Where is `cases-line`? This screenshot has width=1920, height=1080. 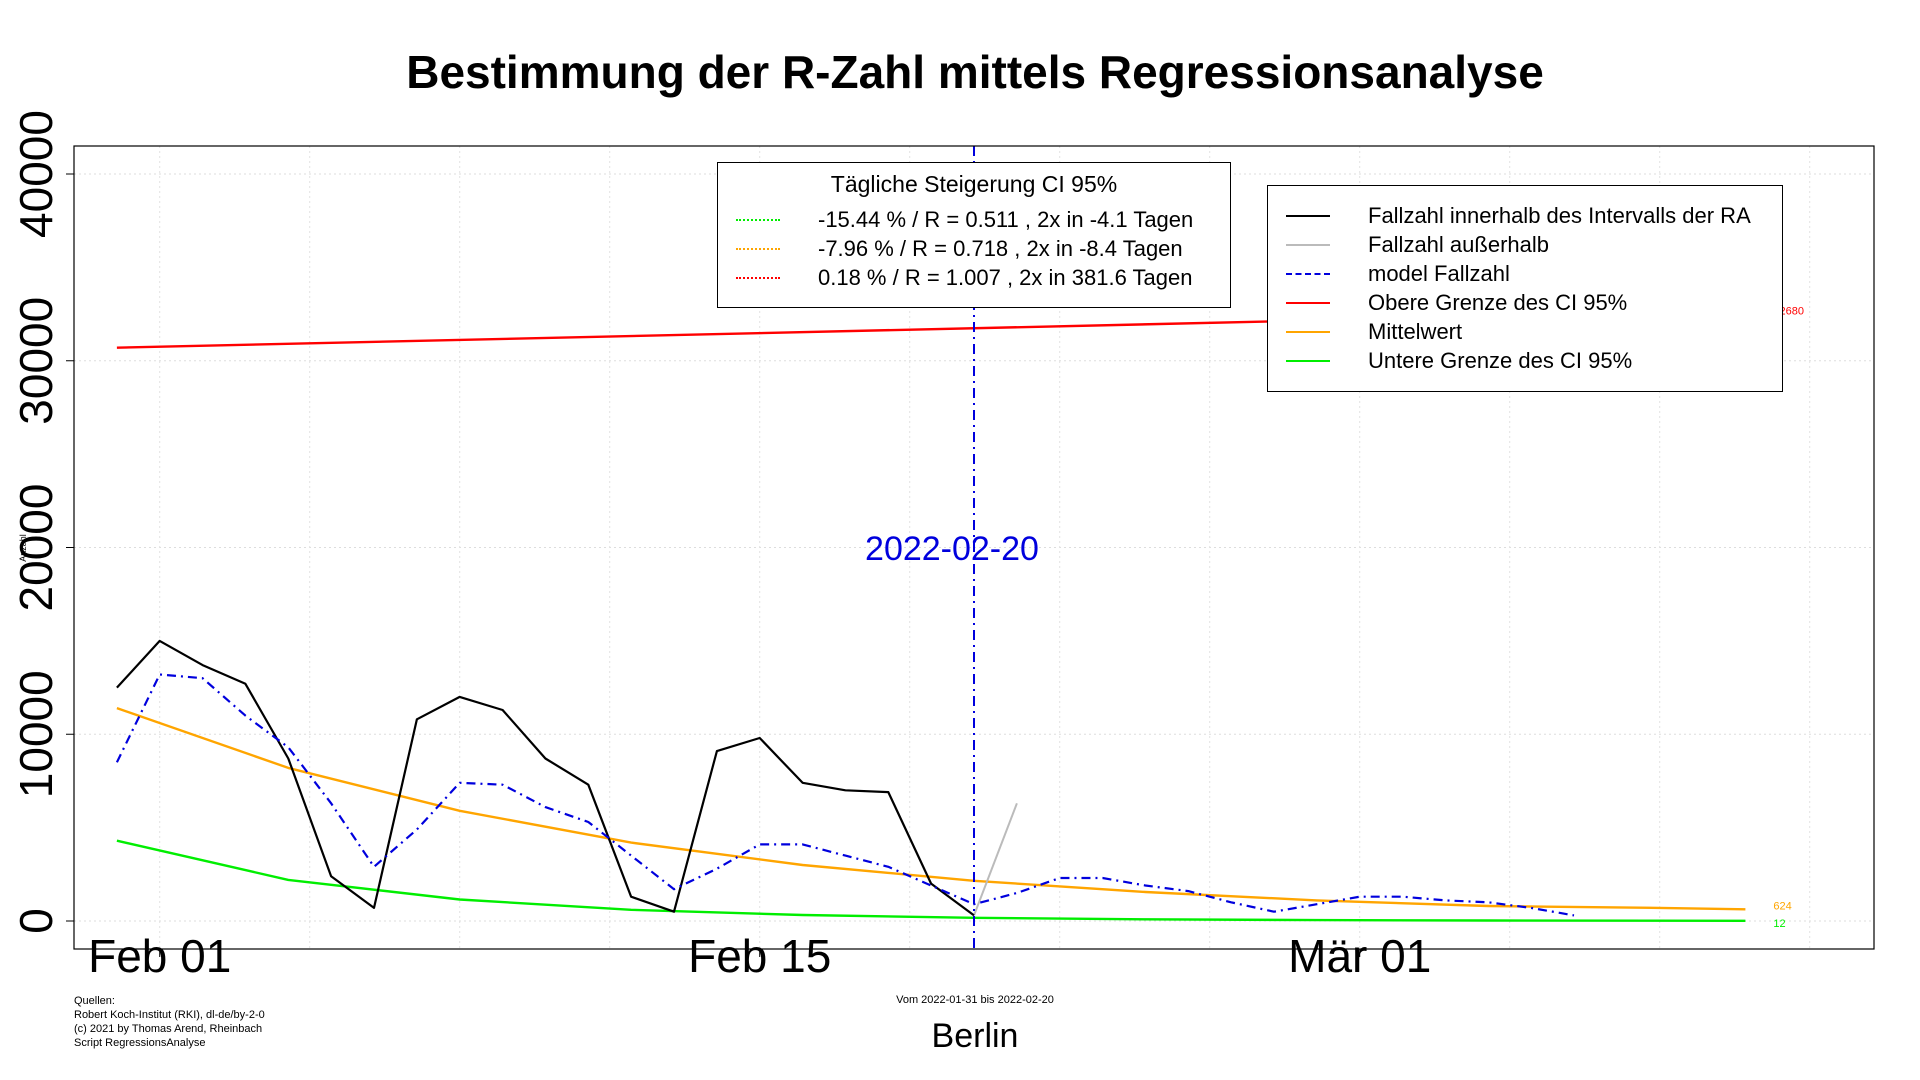
cases-line is located at coordinates (545, 778).